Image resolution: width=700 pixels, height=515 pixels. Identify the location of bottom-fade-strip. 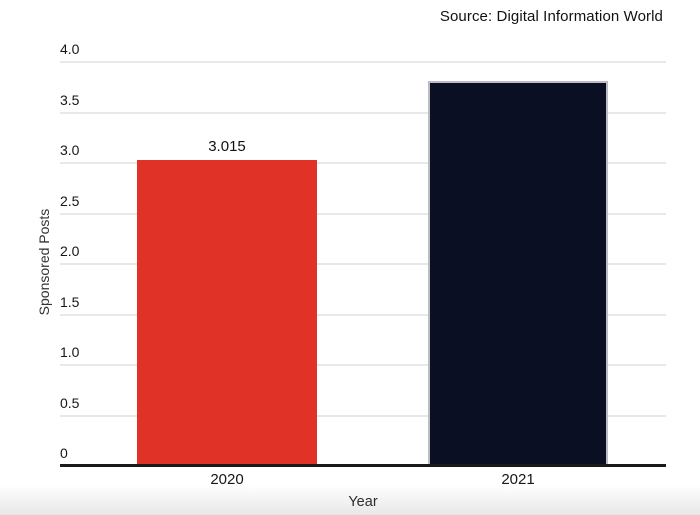
(350, 500).